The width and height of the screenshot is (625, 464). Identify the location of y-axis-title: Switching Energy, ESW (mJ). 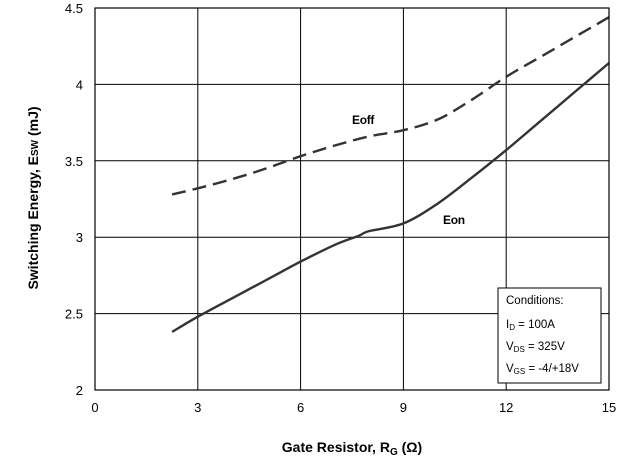
(33, 197).